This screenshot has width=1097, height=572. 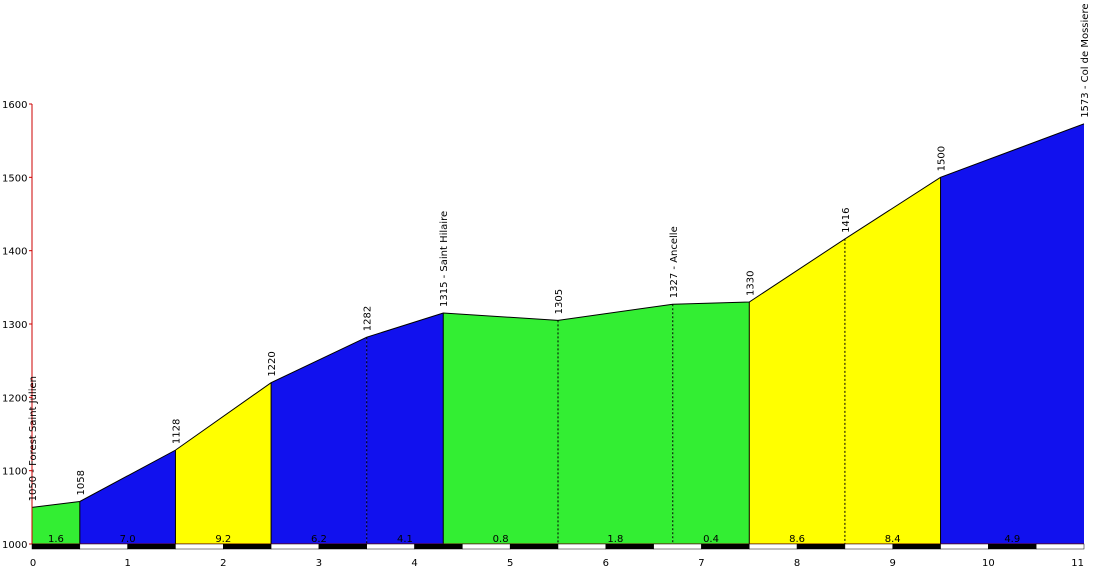 What do you see at coordinates (223, 539) in the screenshot?
I see `grade-label-3: 9.2` at bounding box center [223, 539].